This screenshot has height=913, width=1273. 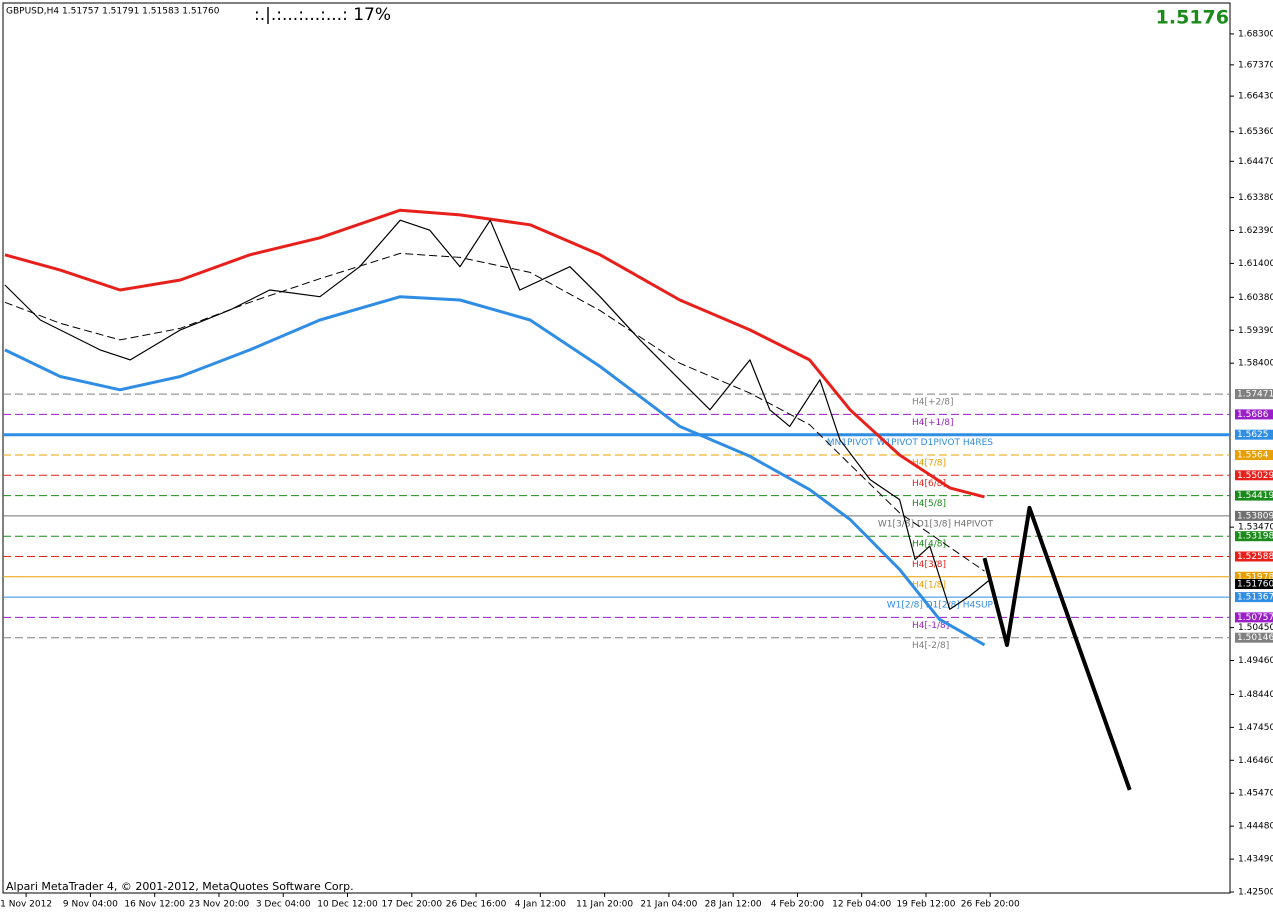 I want to click on y-tick-label: 1.59390, so click(x=1255, y=331).